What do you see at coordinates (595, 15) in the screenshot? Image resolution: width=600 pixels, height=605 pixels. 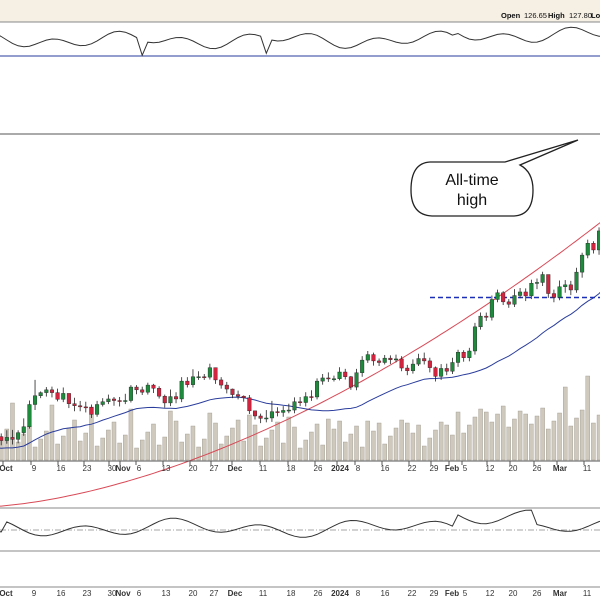 I see `low-label: Lo` at bounding box center [595, 15].